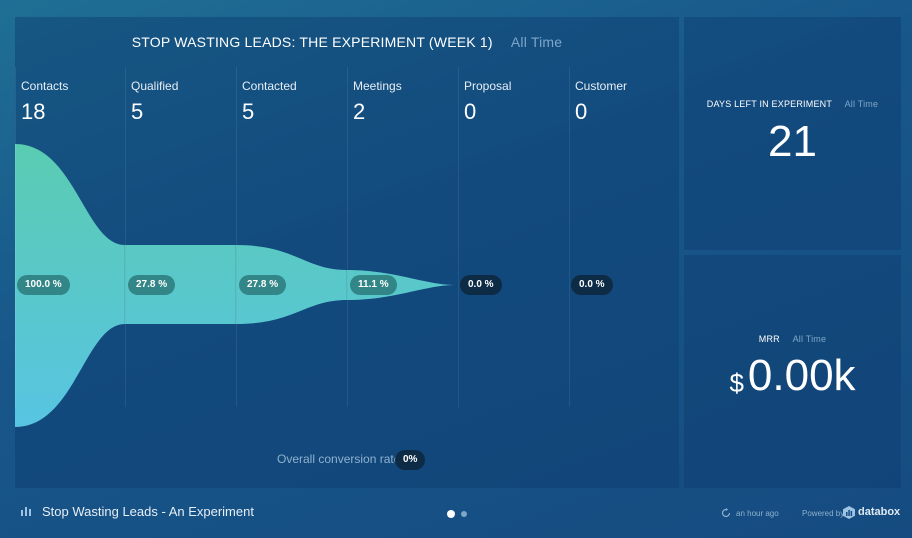 The image size is (912, 538). What do you see at coordinates (148, 511) in the screenshot?
I see `dashboard-title: Stop Wasting Leads - An Experiment` at bounding box center [148, 511].